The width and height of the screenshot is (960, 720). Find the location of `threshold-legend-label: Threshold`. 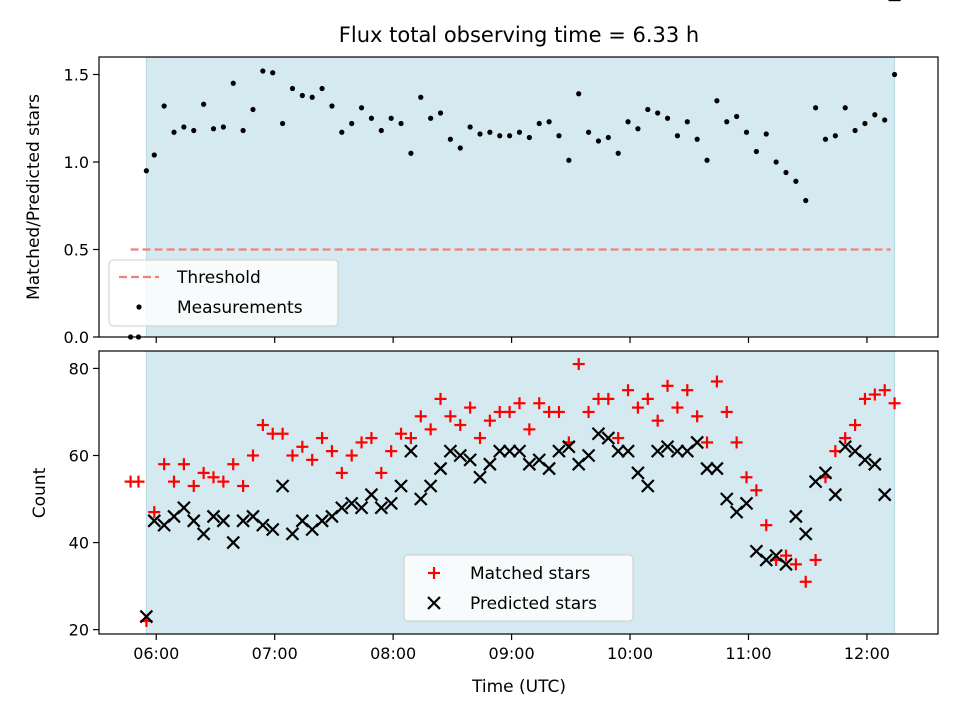

threshold-legend-label: Threshold is located at coordinates (218, 278).